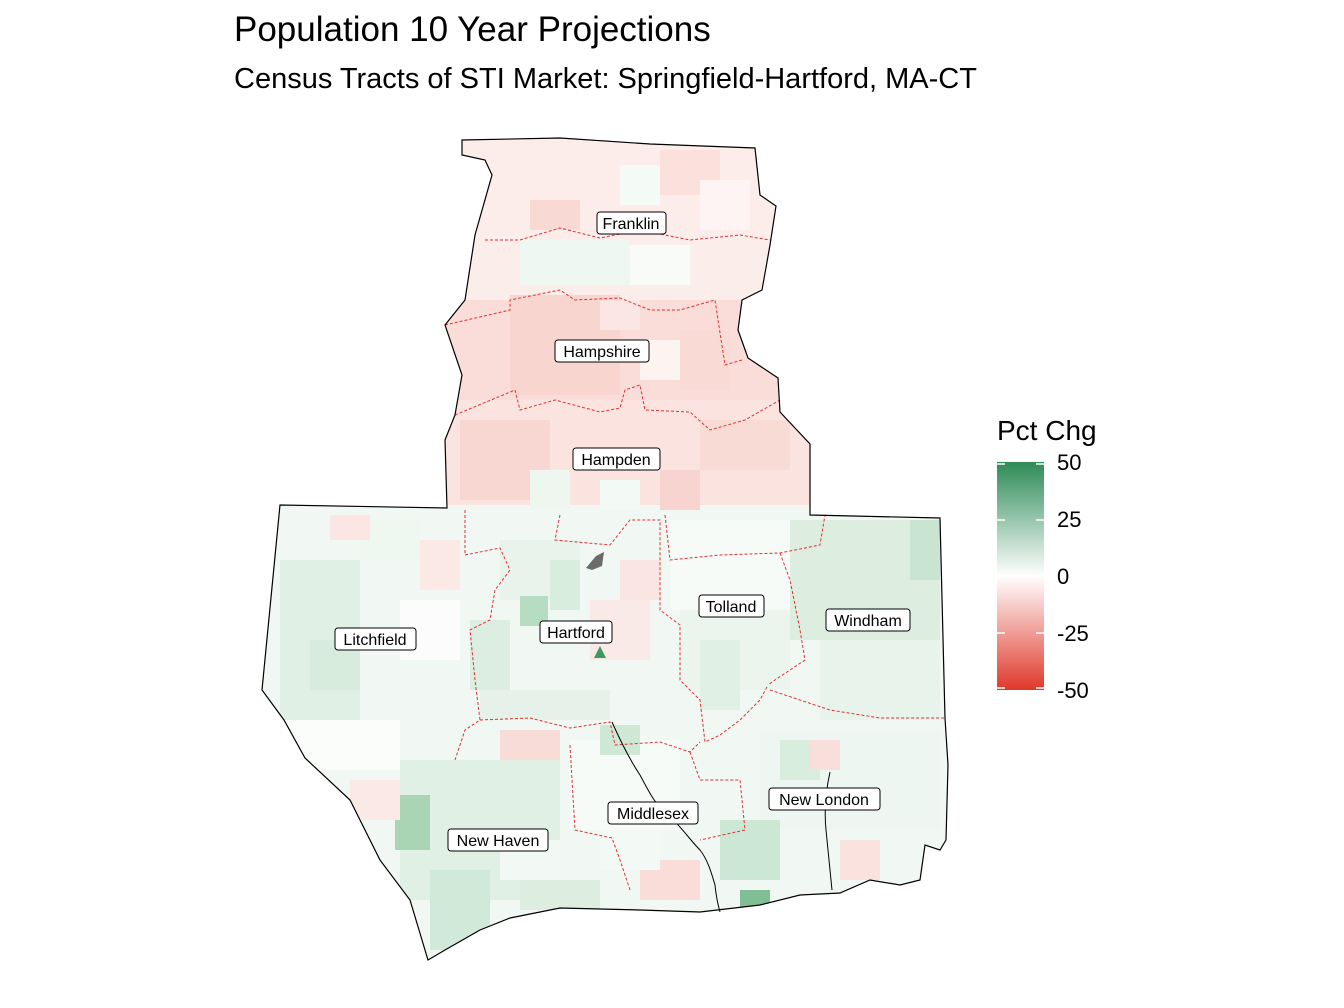 The width and height of the screenshot is (1344, 1008). Describe the element at coordinates (1069, 519) in the screenshot. I see `legend-tick-25: 25` at that location.